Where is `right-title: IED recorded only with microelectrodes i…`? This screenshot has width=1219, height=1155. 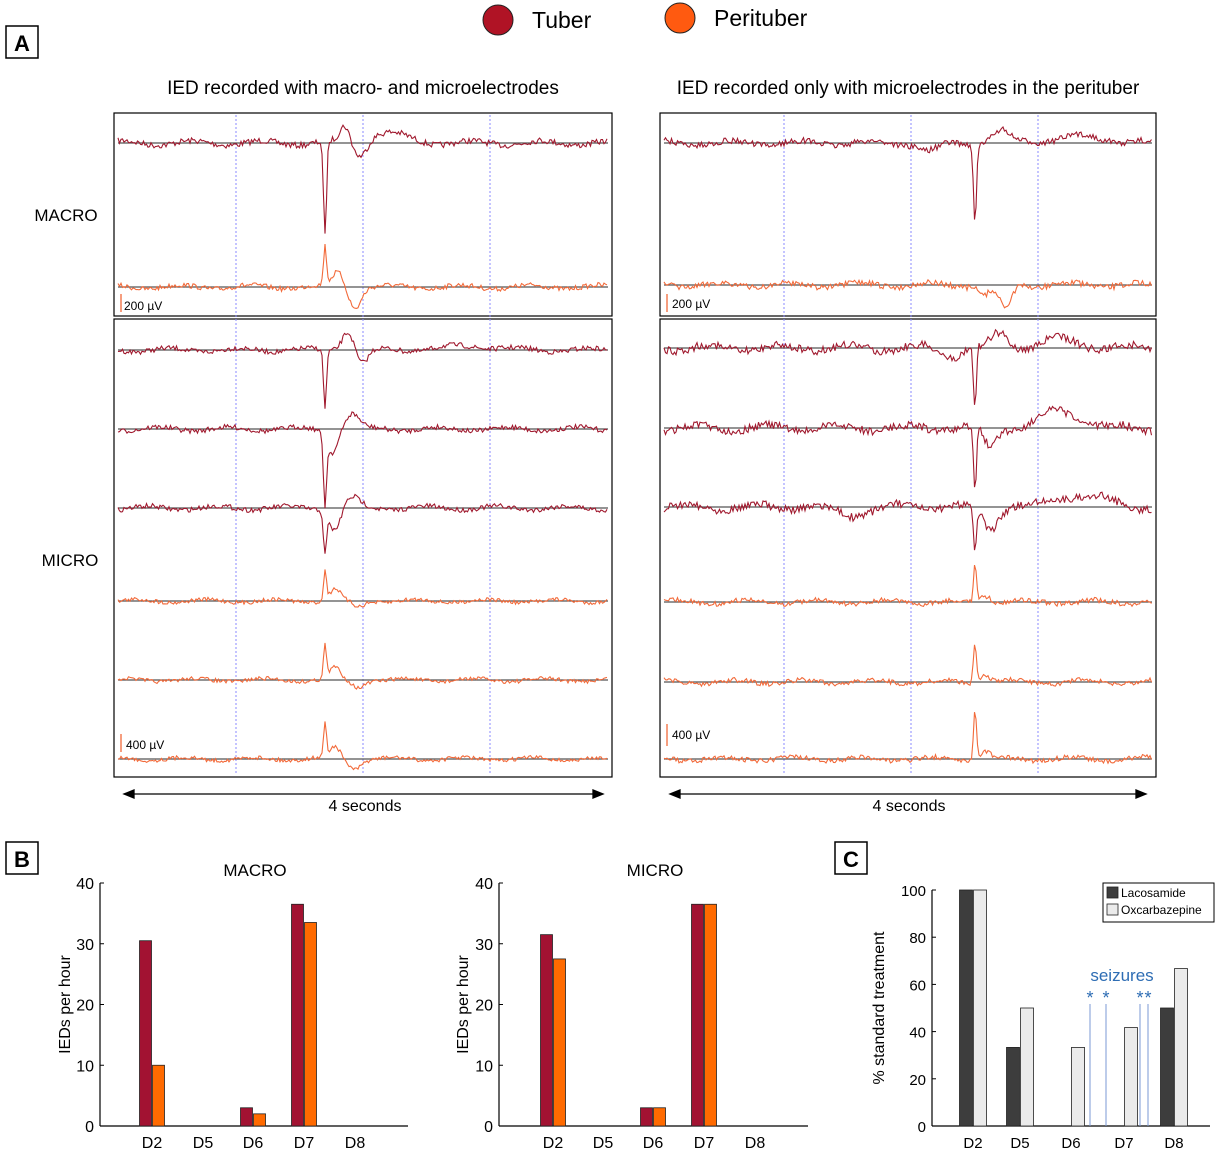
right-title: IED recorded only with microelectrodes i… is located at coordinates (908, 88).